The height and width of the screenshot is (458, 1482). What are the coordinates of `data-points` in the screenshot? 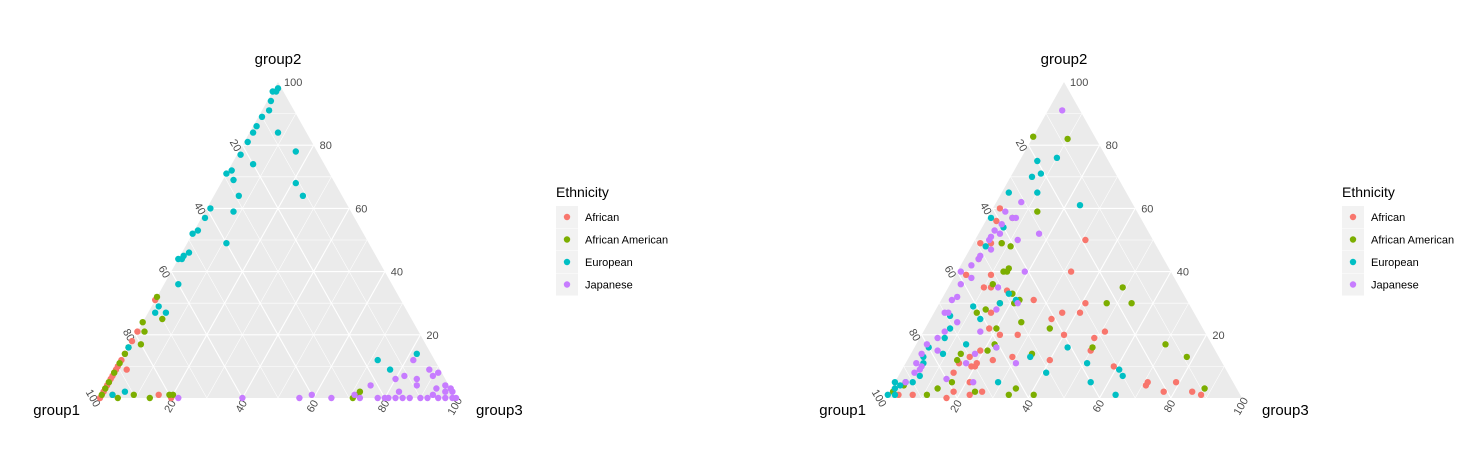 It's located at (1046, 254).